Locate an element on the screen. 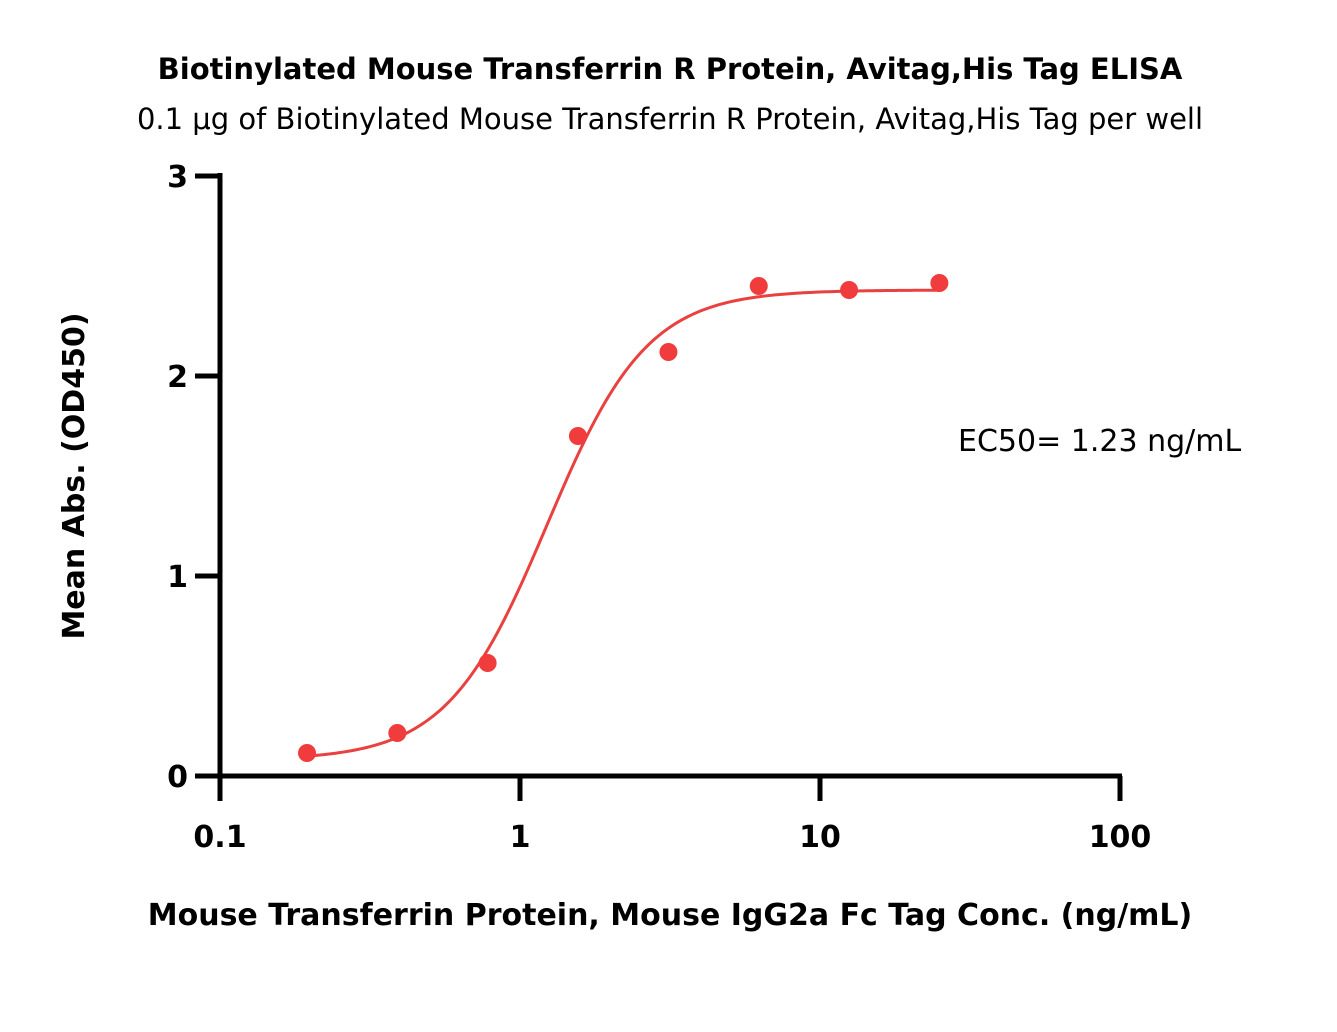 This screenshot has height=1032, width=1337. y-tick-label: 3 is located at coordinates (177, 177).